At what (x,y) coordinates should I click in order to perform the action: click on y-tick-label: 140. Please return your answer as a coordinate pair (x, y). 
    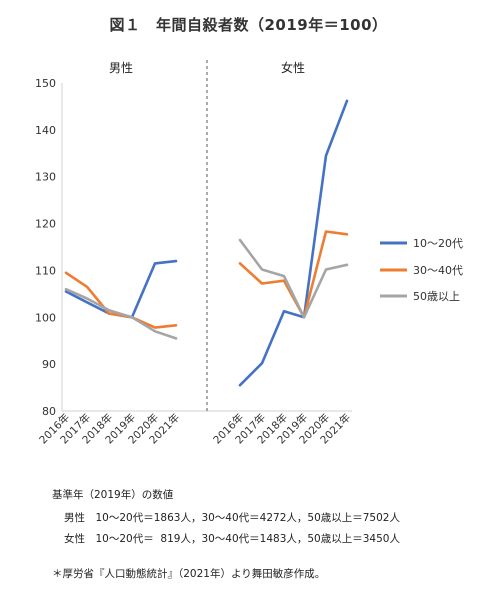
    Looking at the image, I should click on (45, 130).